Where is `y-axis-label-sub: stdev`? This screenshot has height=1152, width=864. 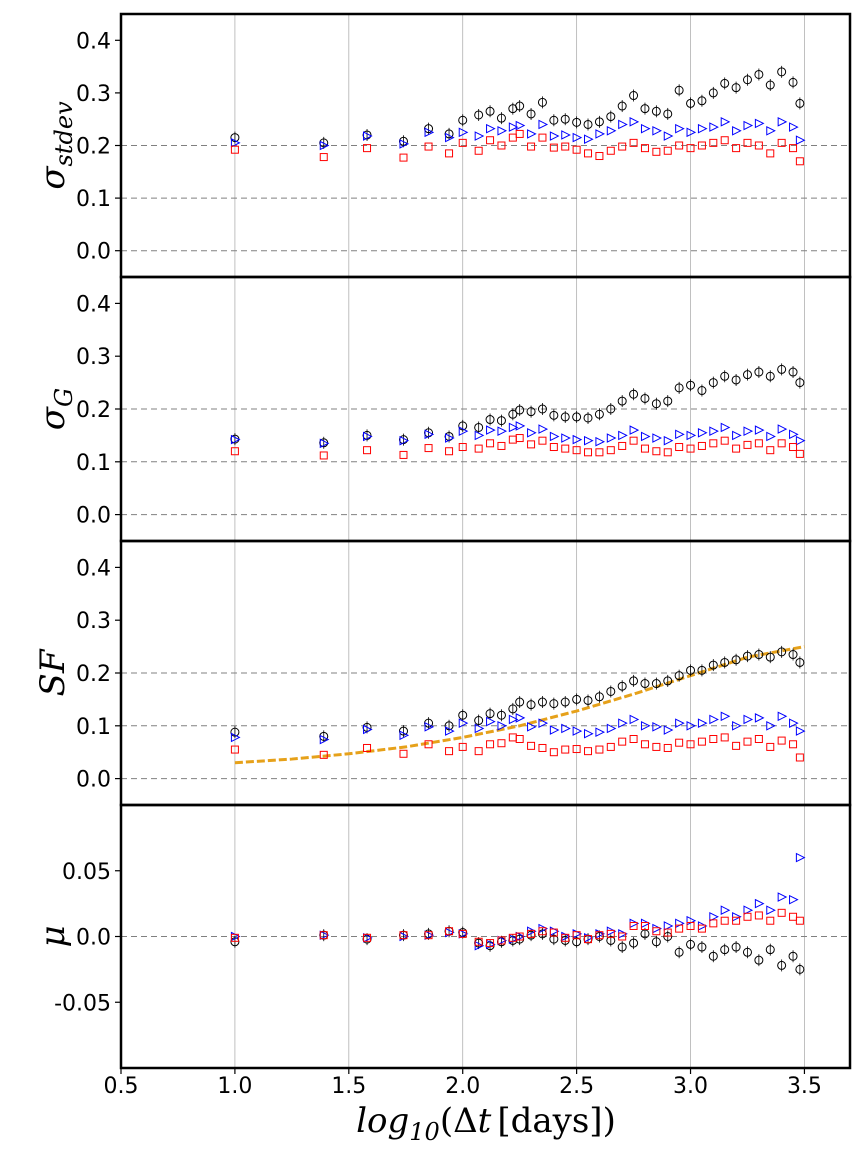
y-axis-label-sub: stdev is located at coordinates (64, 134).